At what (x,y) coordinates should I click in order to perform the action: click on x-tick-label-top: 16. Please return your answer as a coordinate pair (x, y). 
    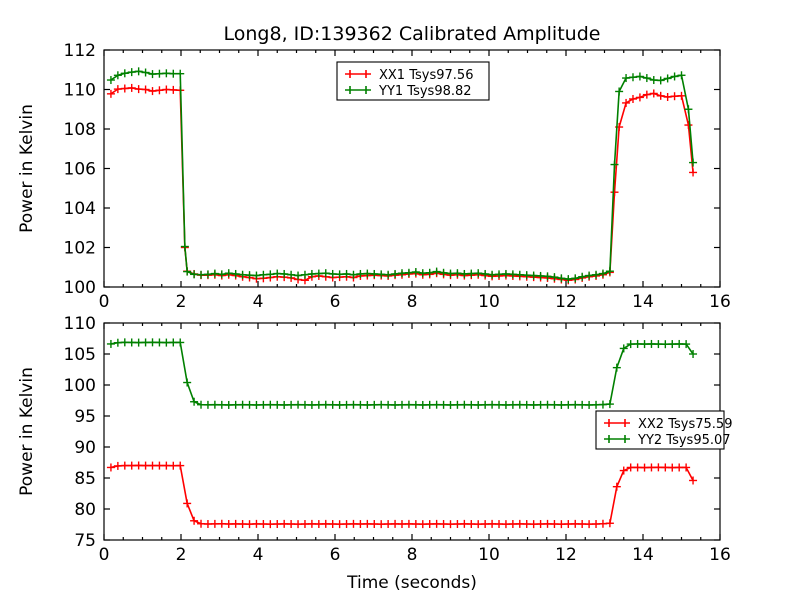
    Looking at the image, I should click on (720, 302).